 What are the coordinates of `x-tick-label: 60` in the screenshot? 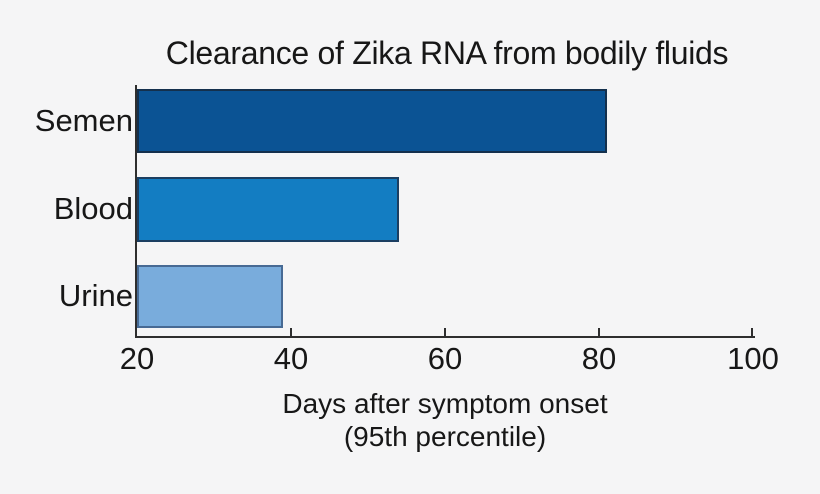 It's located at (445, 358).